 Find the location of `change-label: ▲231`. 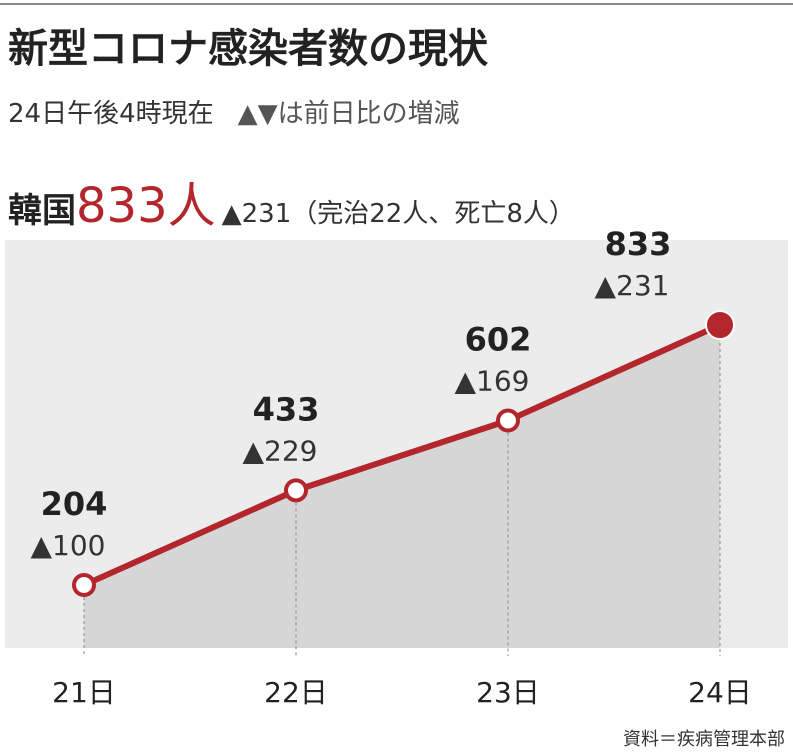

change-label: ▲231 is located at coordinates (632, 285).